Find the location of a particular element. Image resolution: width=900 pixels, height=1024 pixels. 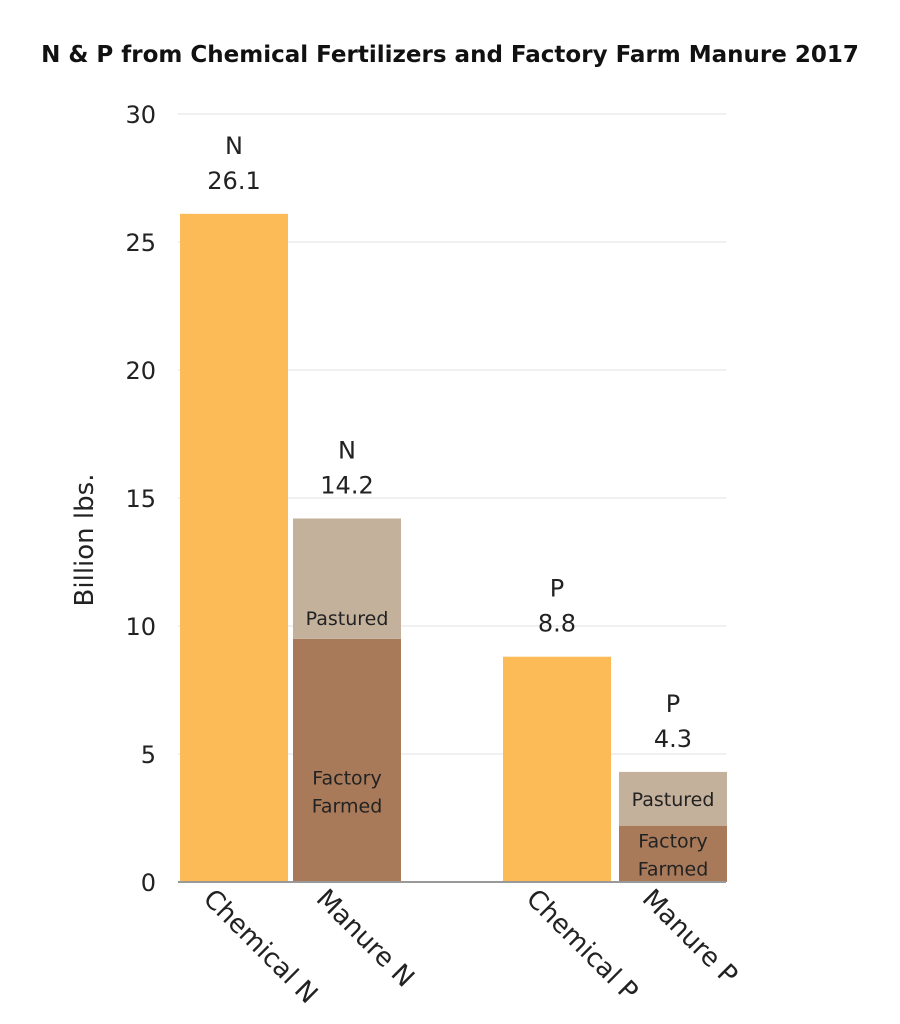

y-tick-label: 20 is located at coordinates (140, 371).